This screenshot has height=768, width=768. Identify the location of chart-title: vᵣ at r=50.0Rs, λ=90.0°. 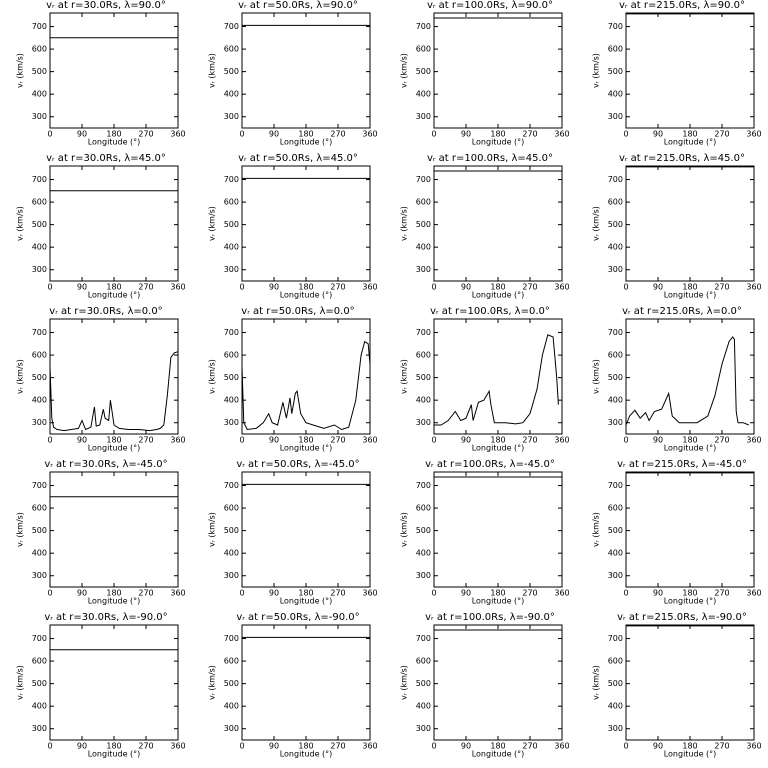
(298, 5).